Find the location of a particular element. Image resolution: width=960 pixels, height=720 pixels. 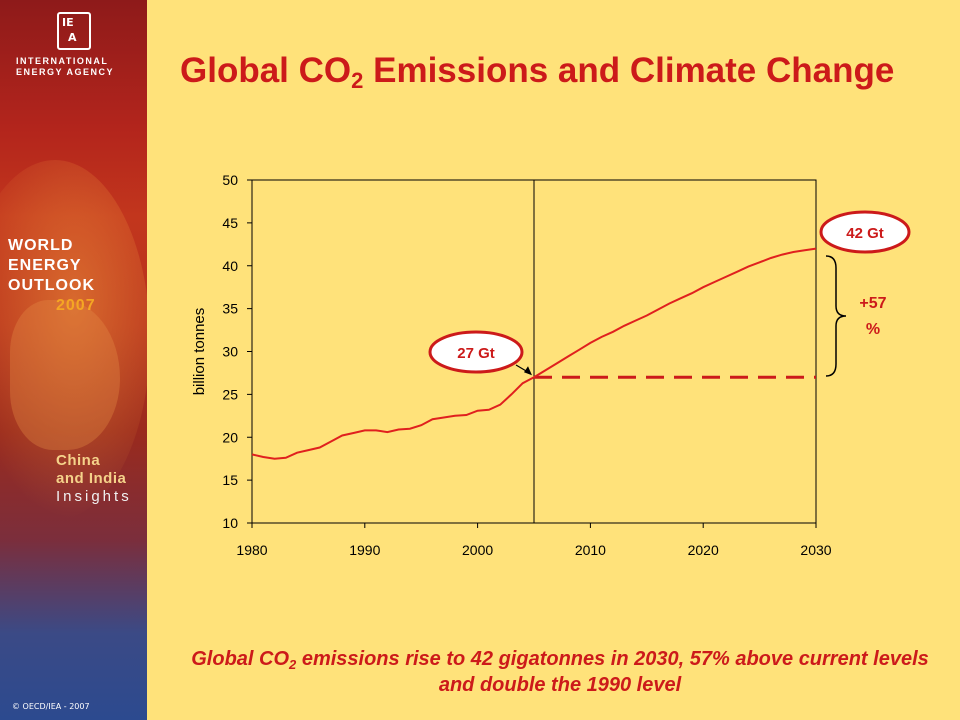

weo-line-1: WORLD is located at coordinates (41, 245).